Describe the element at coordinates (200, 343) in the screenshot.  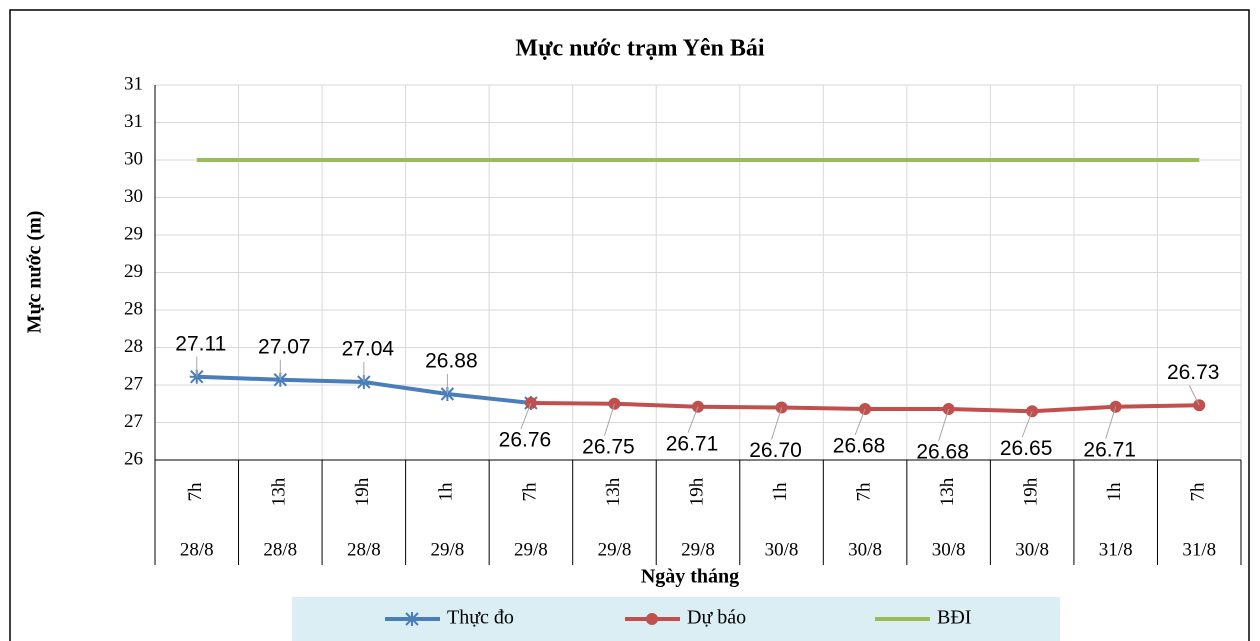
I see `data-label: 27.11` at that location.